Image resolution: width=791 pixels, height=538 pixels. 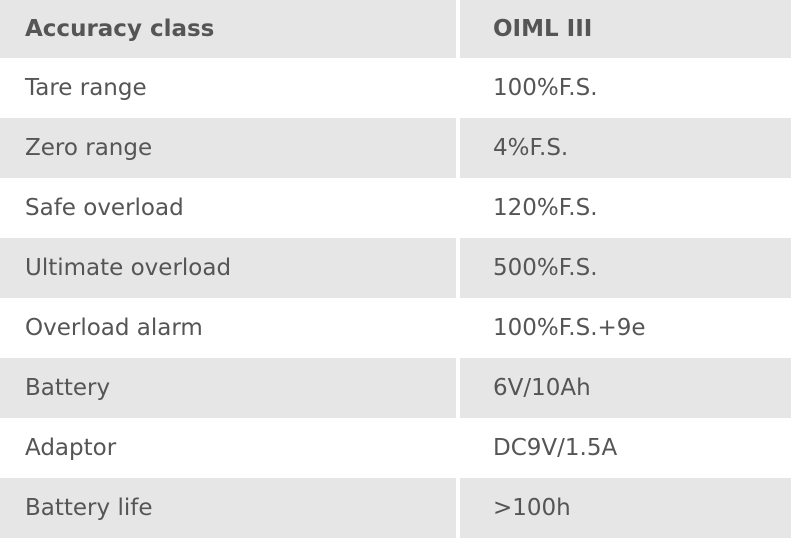 I want to click on row-label: Safe overload, so click(x=104, y=208).